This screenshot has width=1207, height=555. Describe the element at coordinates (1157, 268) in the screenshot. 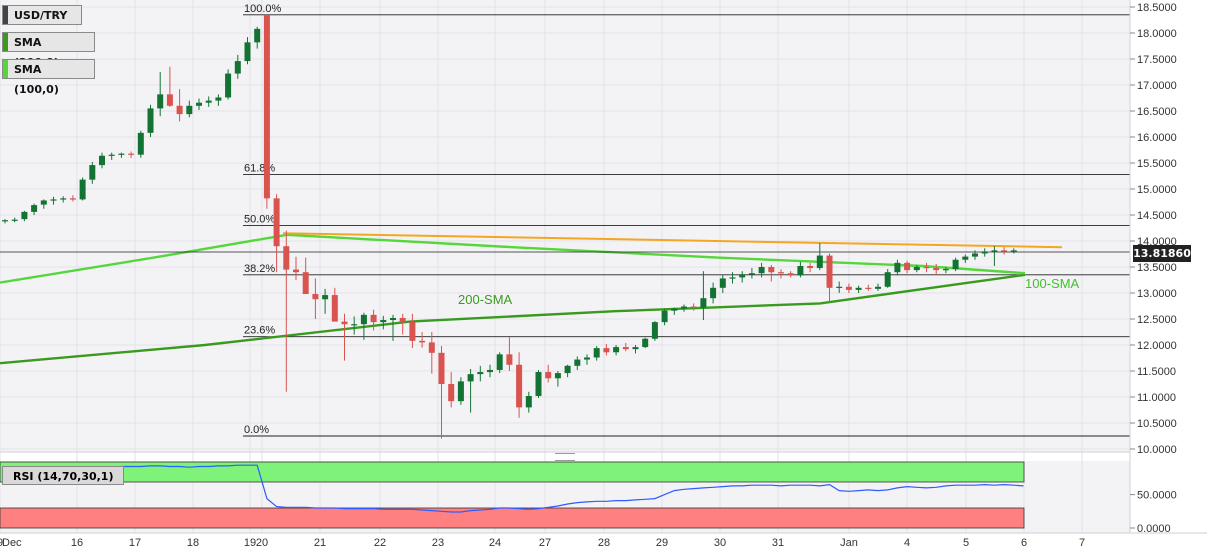

I see `price-tick-label: 13.5000` at that location.